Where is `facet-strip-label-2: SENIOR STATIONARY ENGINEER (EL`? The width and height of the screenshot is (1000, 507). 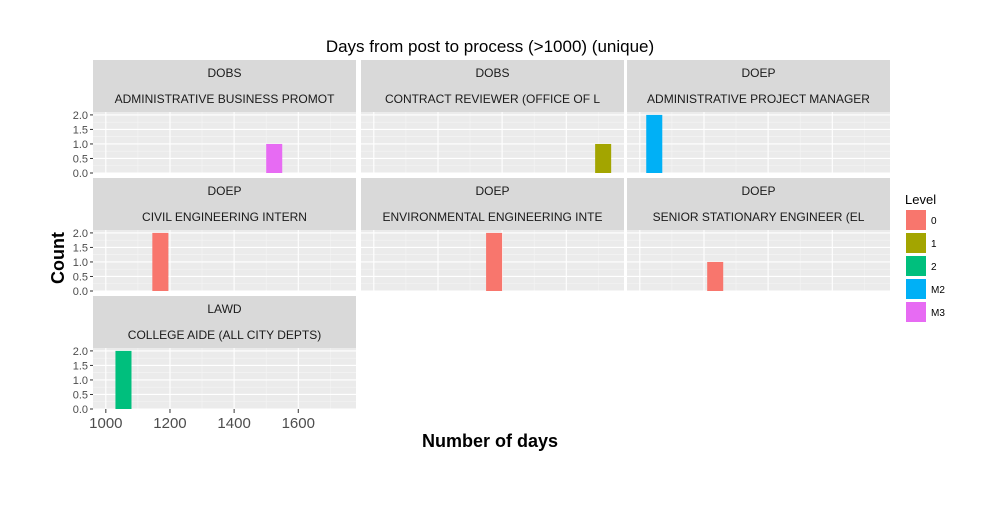
facet-strip-label-2: SENIOR STATIONARY ENGINEER (EL is located at coordinates (759, 217).